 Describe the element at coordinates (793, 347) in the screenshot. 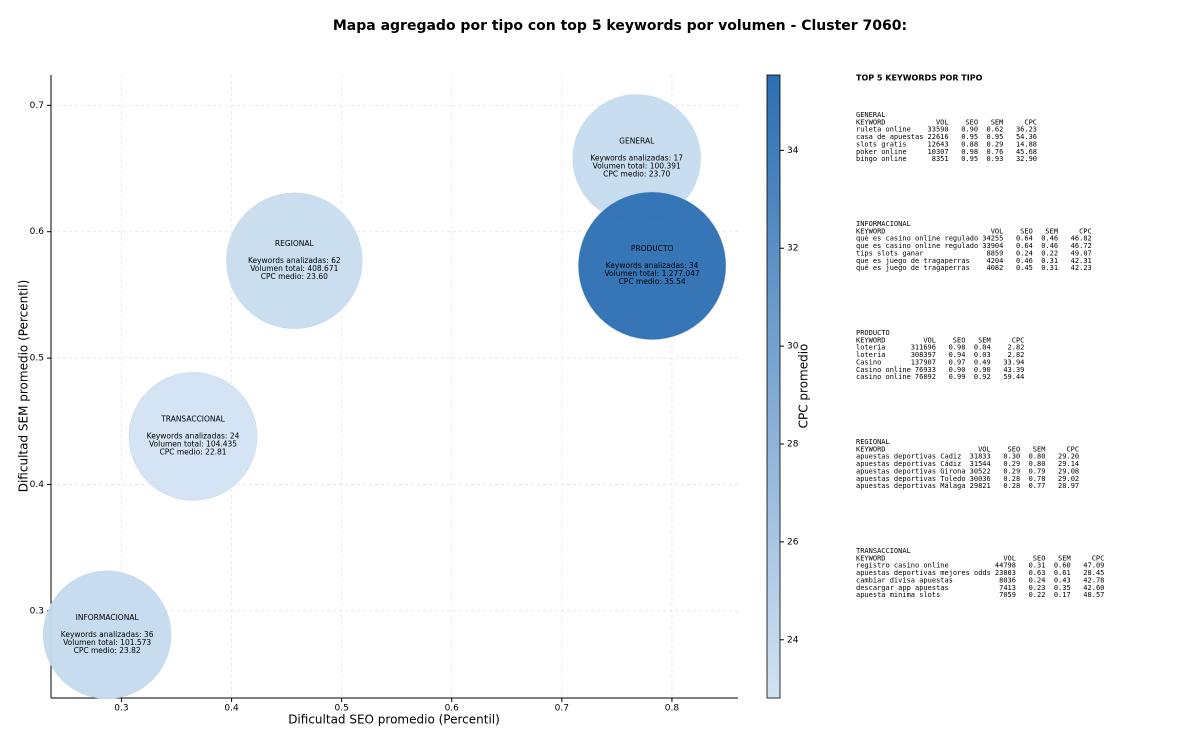

I see `colorbar-tick-label: 30` at that location.